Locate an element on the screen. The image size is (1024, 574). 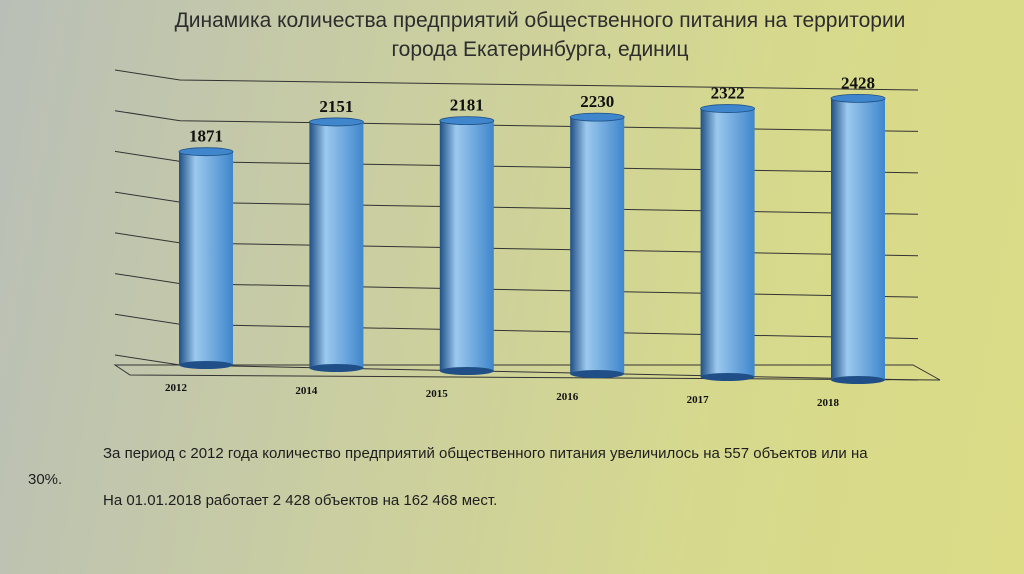
bar-2018 is located at coordinates (858, 238).